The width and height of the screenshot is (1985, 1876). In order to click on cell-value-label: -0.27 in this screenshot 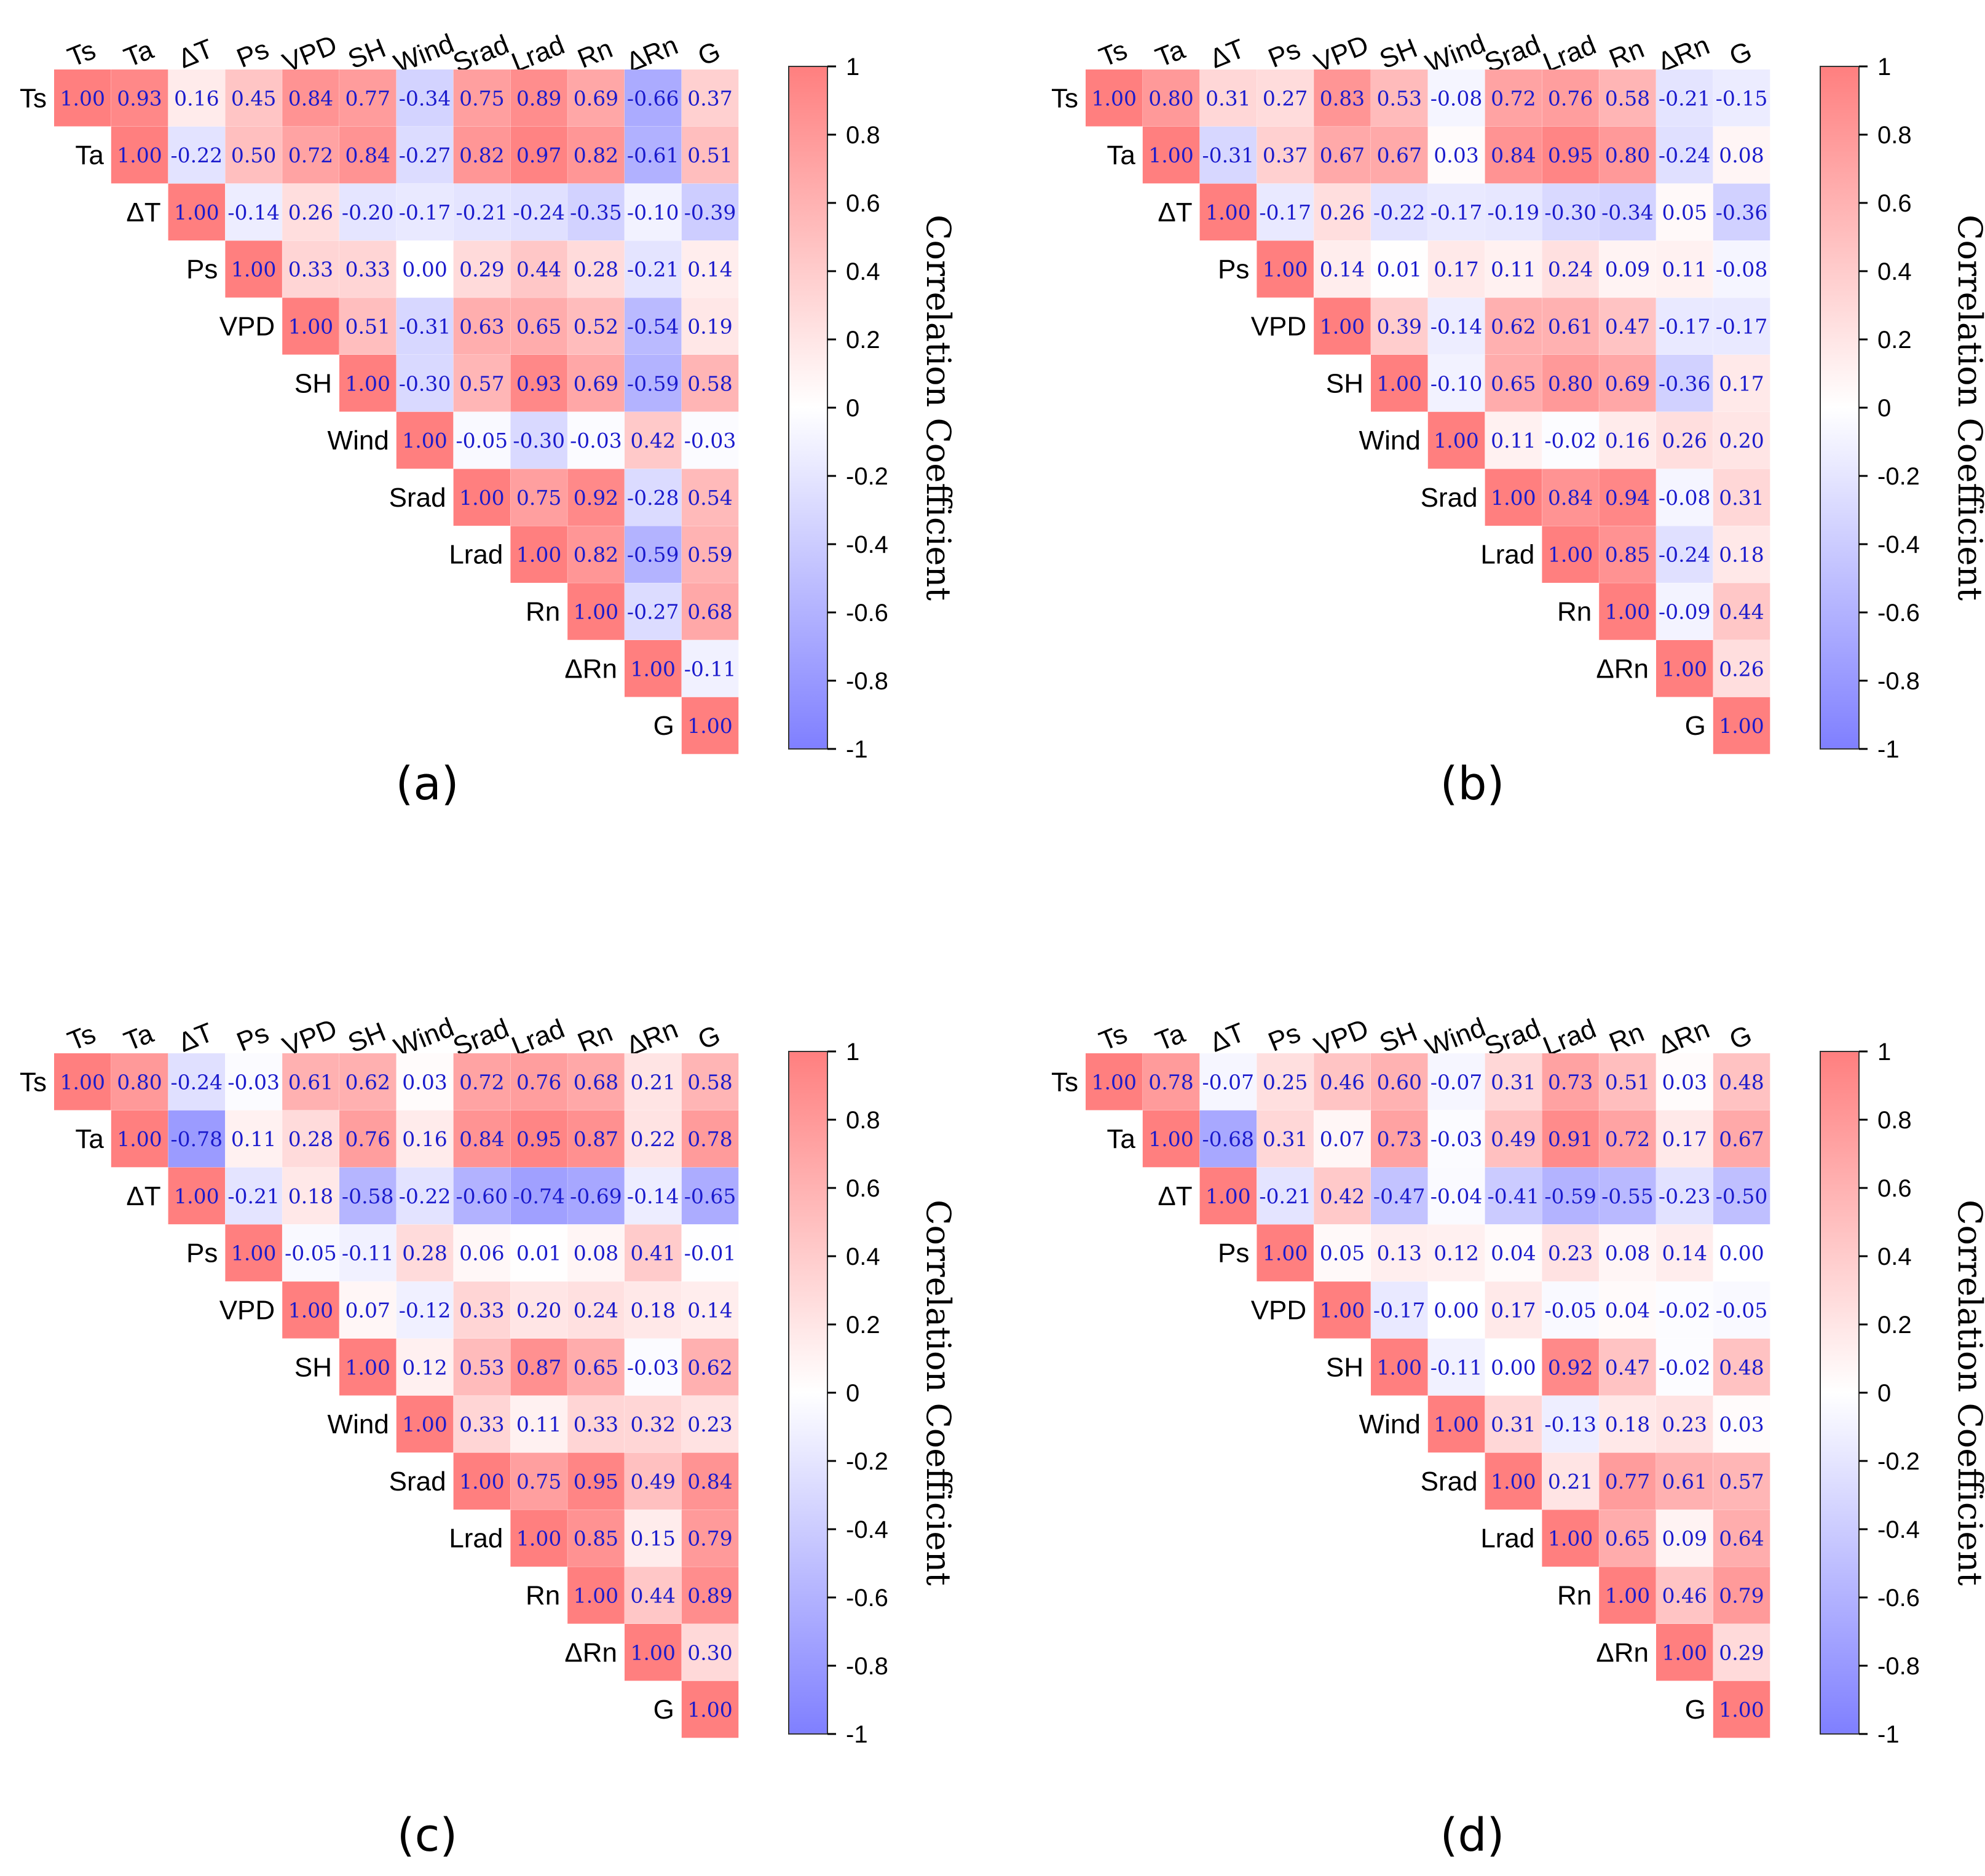, I will do `click(425, 155)`.